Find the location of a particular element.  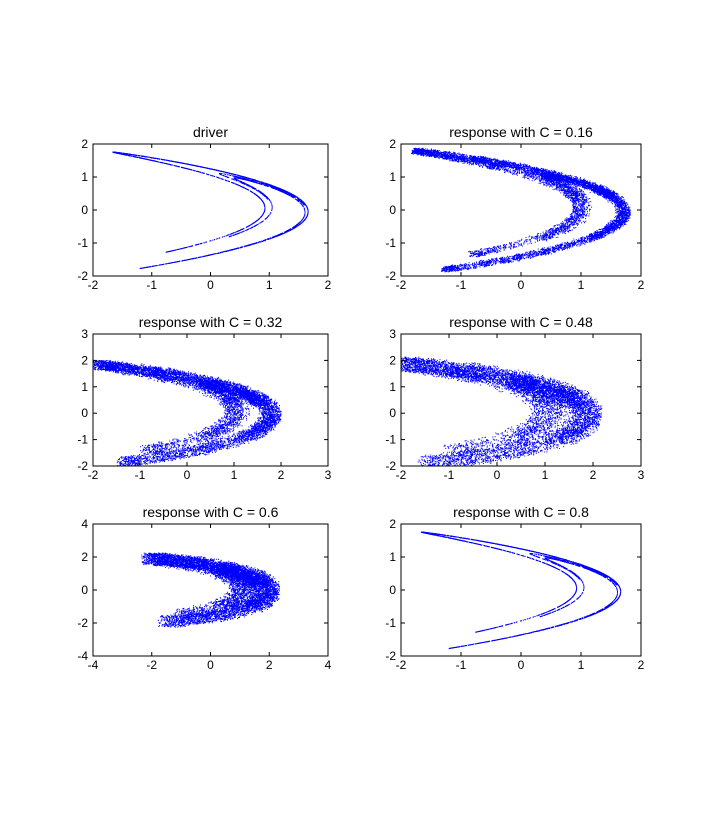

subplot-5: response with C = 0.6 -4 -2 0 2 4 -4 -2 0 2 4 is located at coordinates (204, 588).